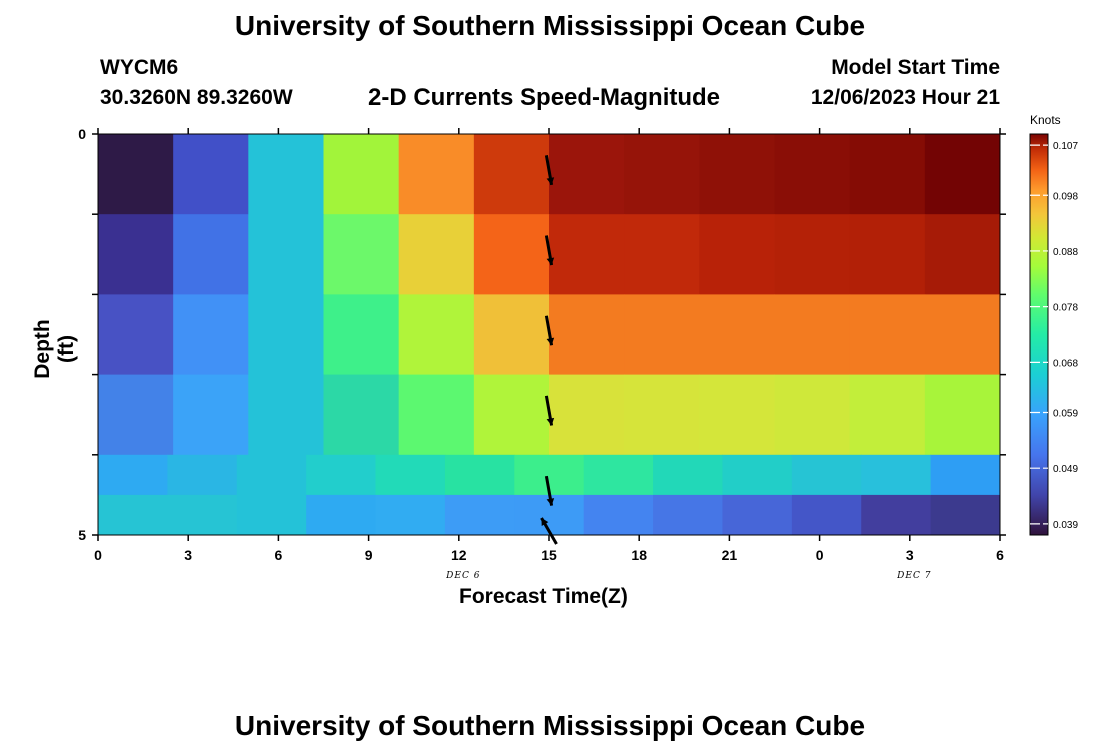 The height and width of the screenshot is (750, 1100). Describe the element at coordinates (1065, 363) in the screenshot. I see `colorbar-tick-label: 0.068` at that location.